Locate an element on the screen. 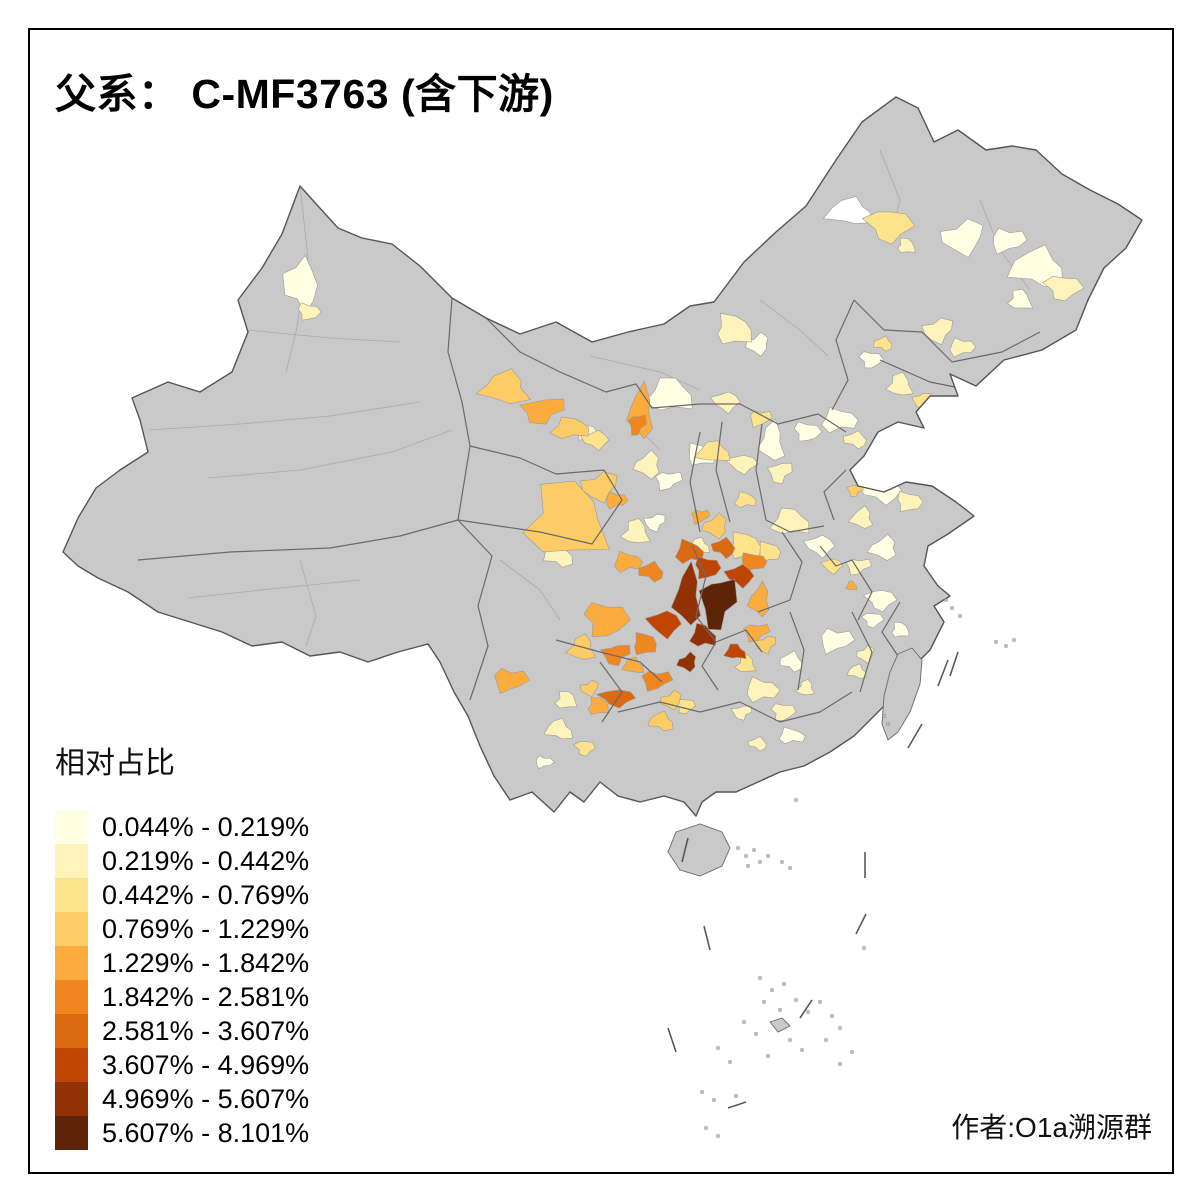  legend-label: 4.969% - 5.607% is located at coordinates (206, 1098).